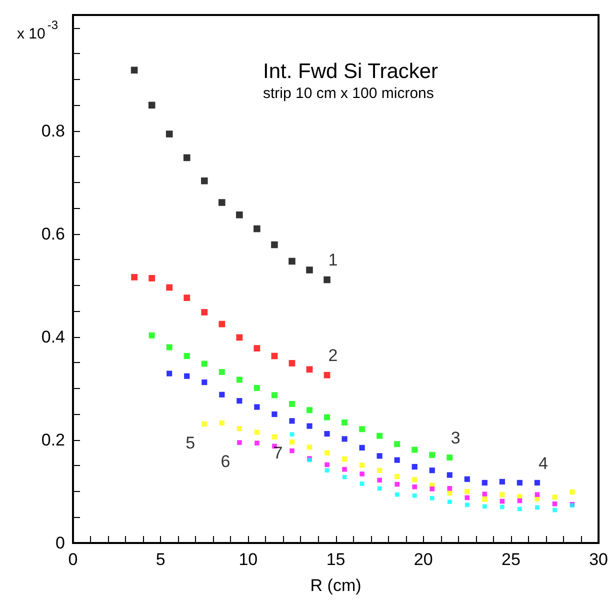 This screenshot has height=601, width=611. Describe the element at coordinates (60, 543) in the screenshot. I see `y-tick-label: 0` at that location.